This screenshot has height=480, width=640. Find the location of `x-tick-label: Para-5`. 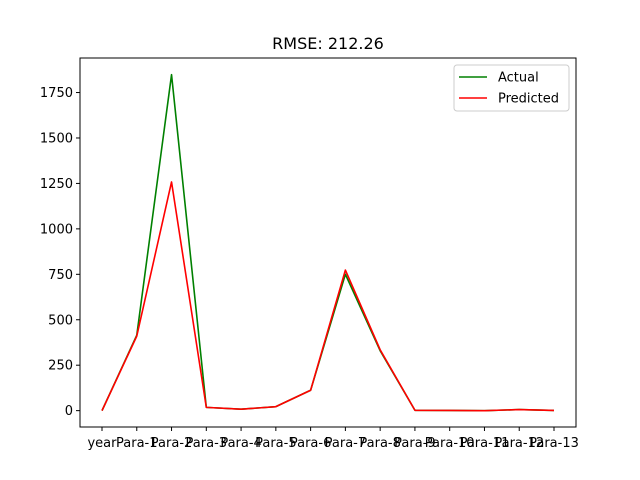

x-tick-label: Para-5 is located at coordinates (276, 443).